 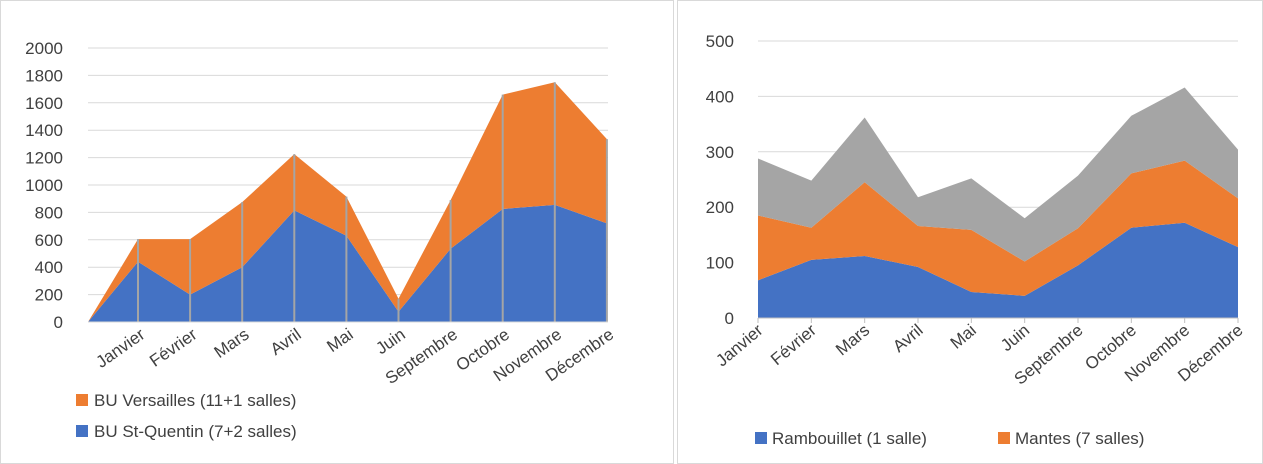 I want to click on y-tick-label: 500, so click(x=720, y=41).